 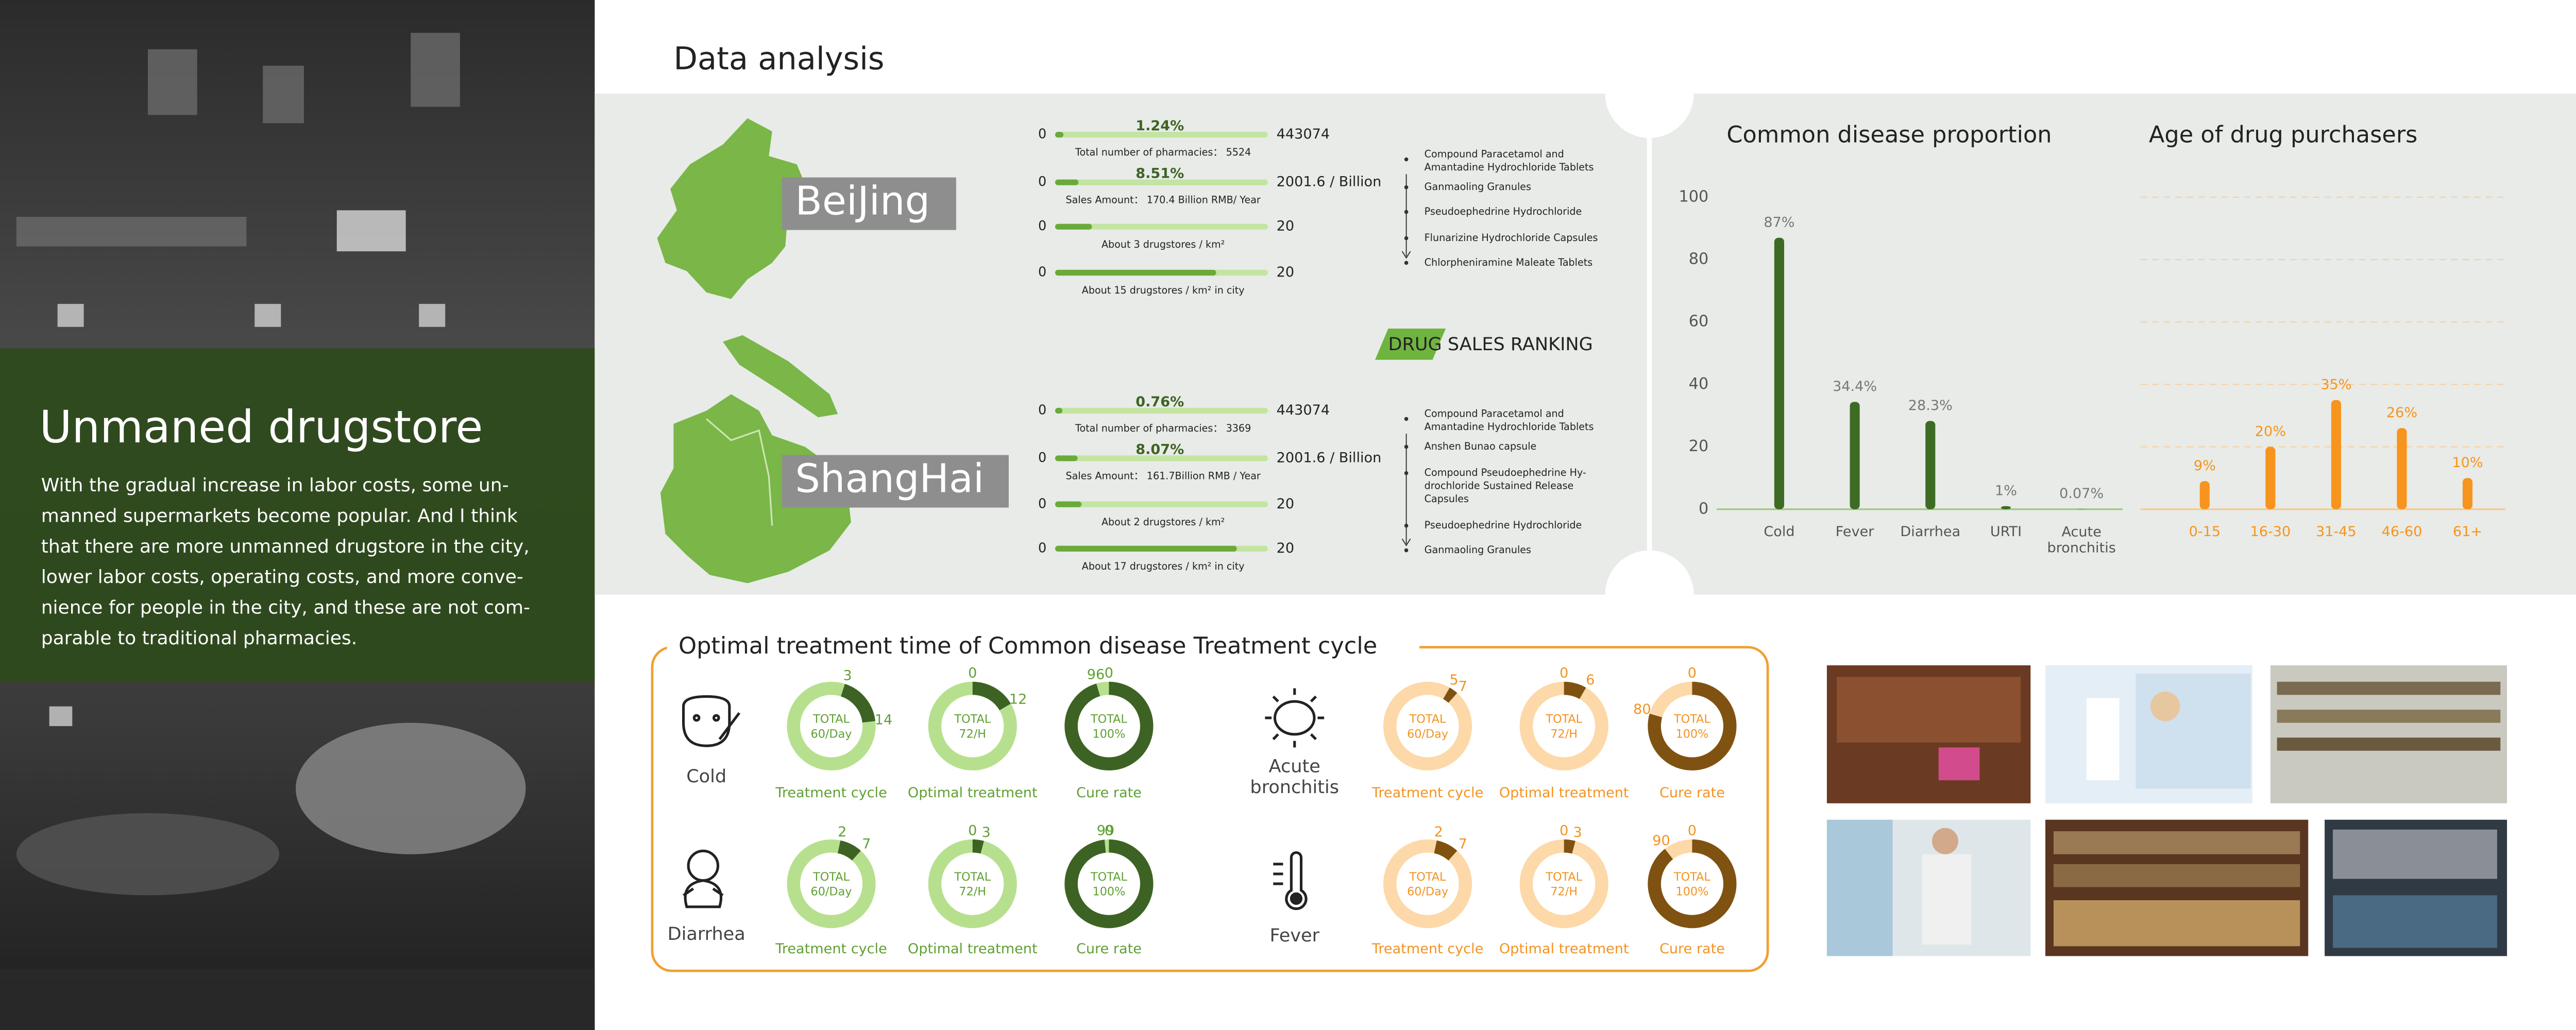 I want to click on value-label: 87%, so click(x=1779, y=222).